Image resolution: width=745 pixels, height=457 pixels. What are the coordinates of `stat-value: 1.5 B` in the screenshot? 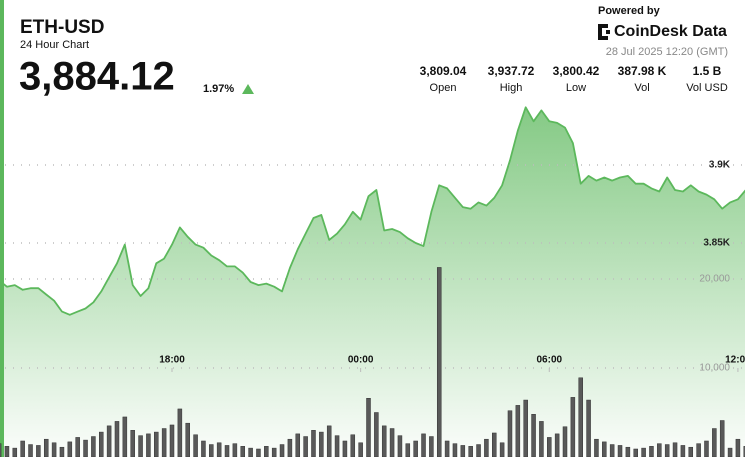 It's located at (707, 71).